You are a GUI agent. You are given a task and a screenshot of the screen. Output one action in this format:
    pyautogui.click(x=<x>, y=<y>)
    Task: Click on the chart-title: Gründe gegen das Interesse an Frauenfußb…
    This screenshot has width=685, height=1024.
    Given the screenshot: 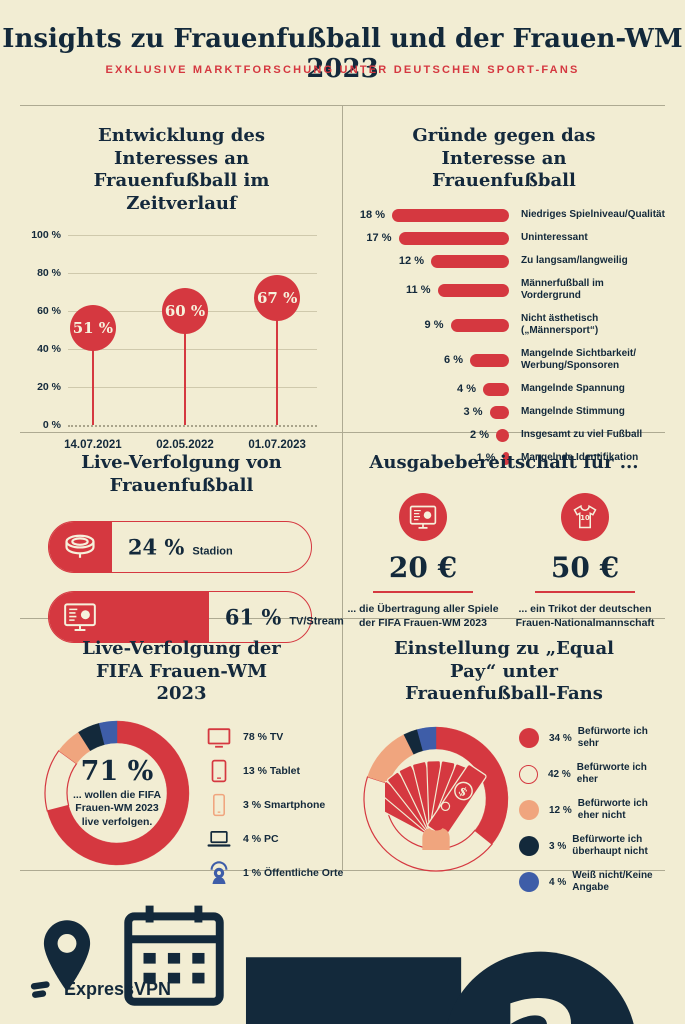 What is the action you would take?
    pyautogui.click(x=504, y=158)
    